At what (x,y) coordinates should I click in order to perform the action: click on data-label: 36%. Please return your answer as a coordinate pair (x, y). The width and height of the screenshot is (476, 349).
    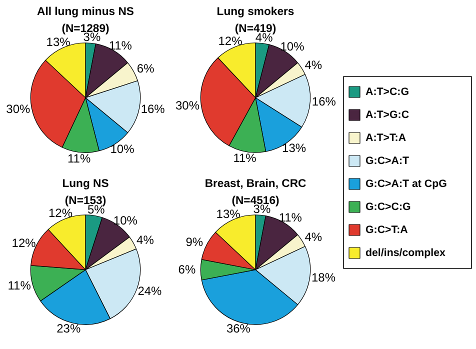
    Looking at the image, I should click on (238, 329).